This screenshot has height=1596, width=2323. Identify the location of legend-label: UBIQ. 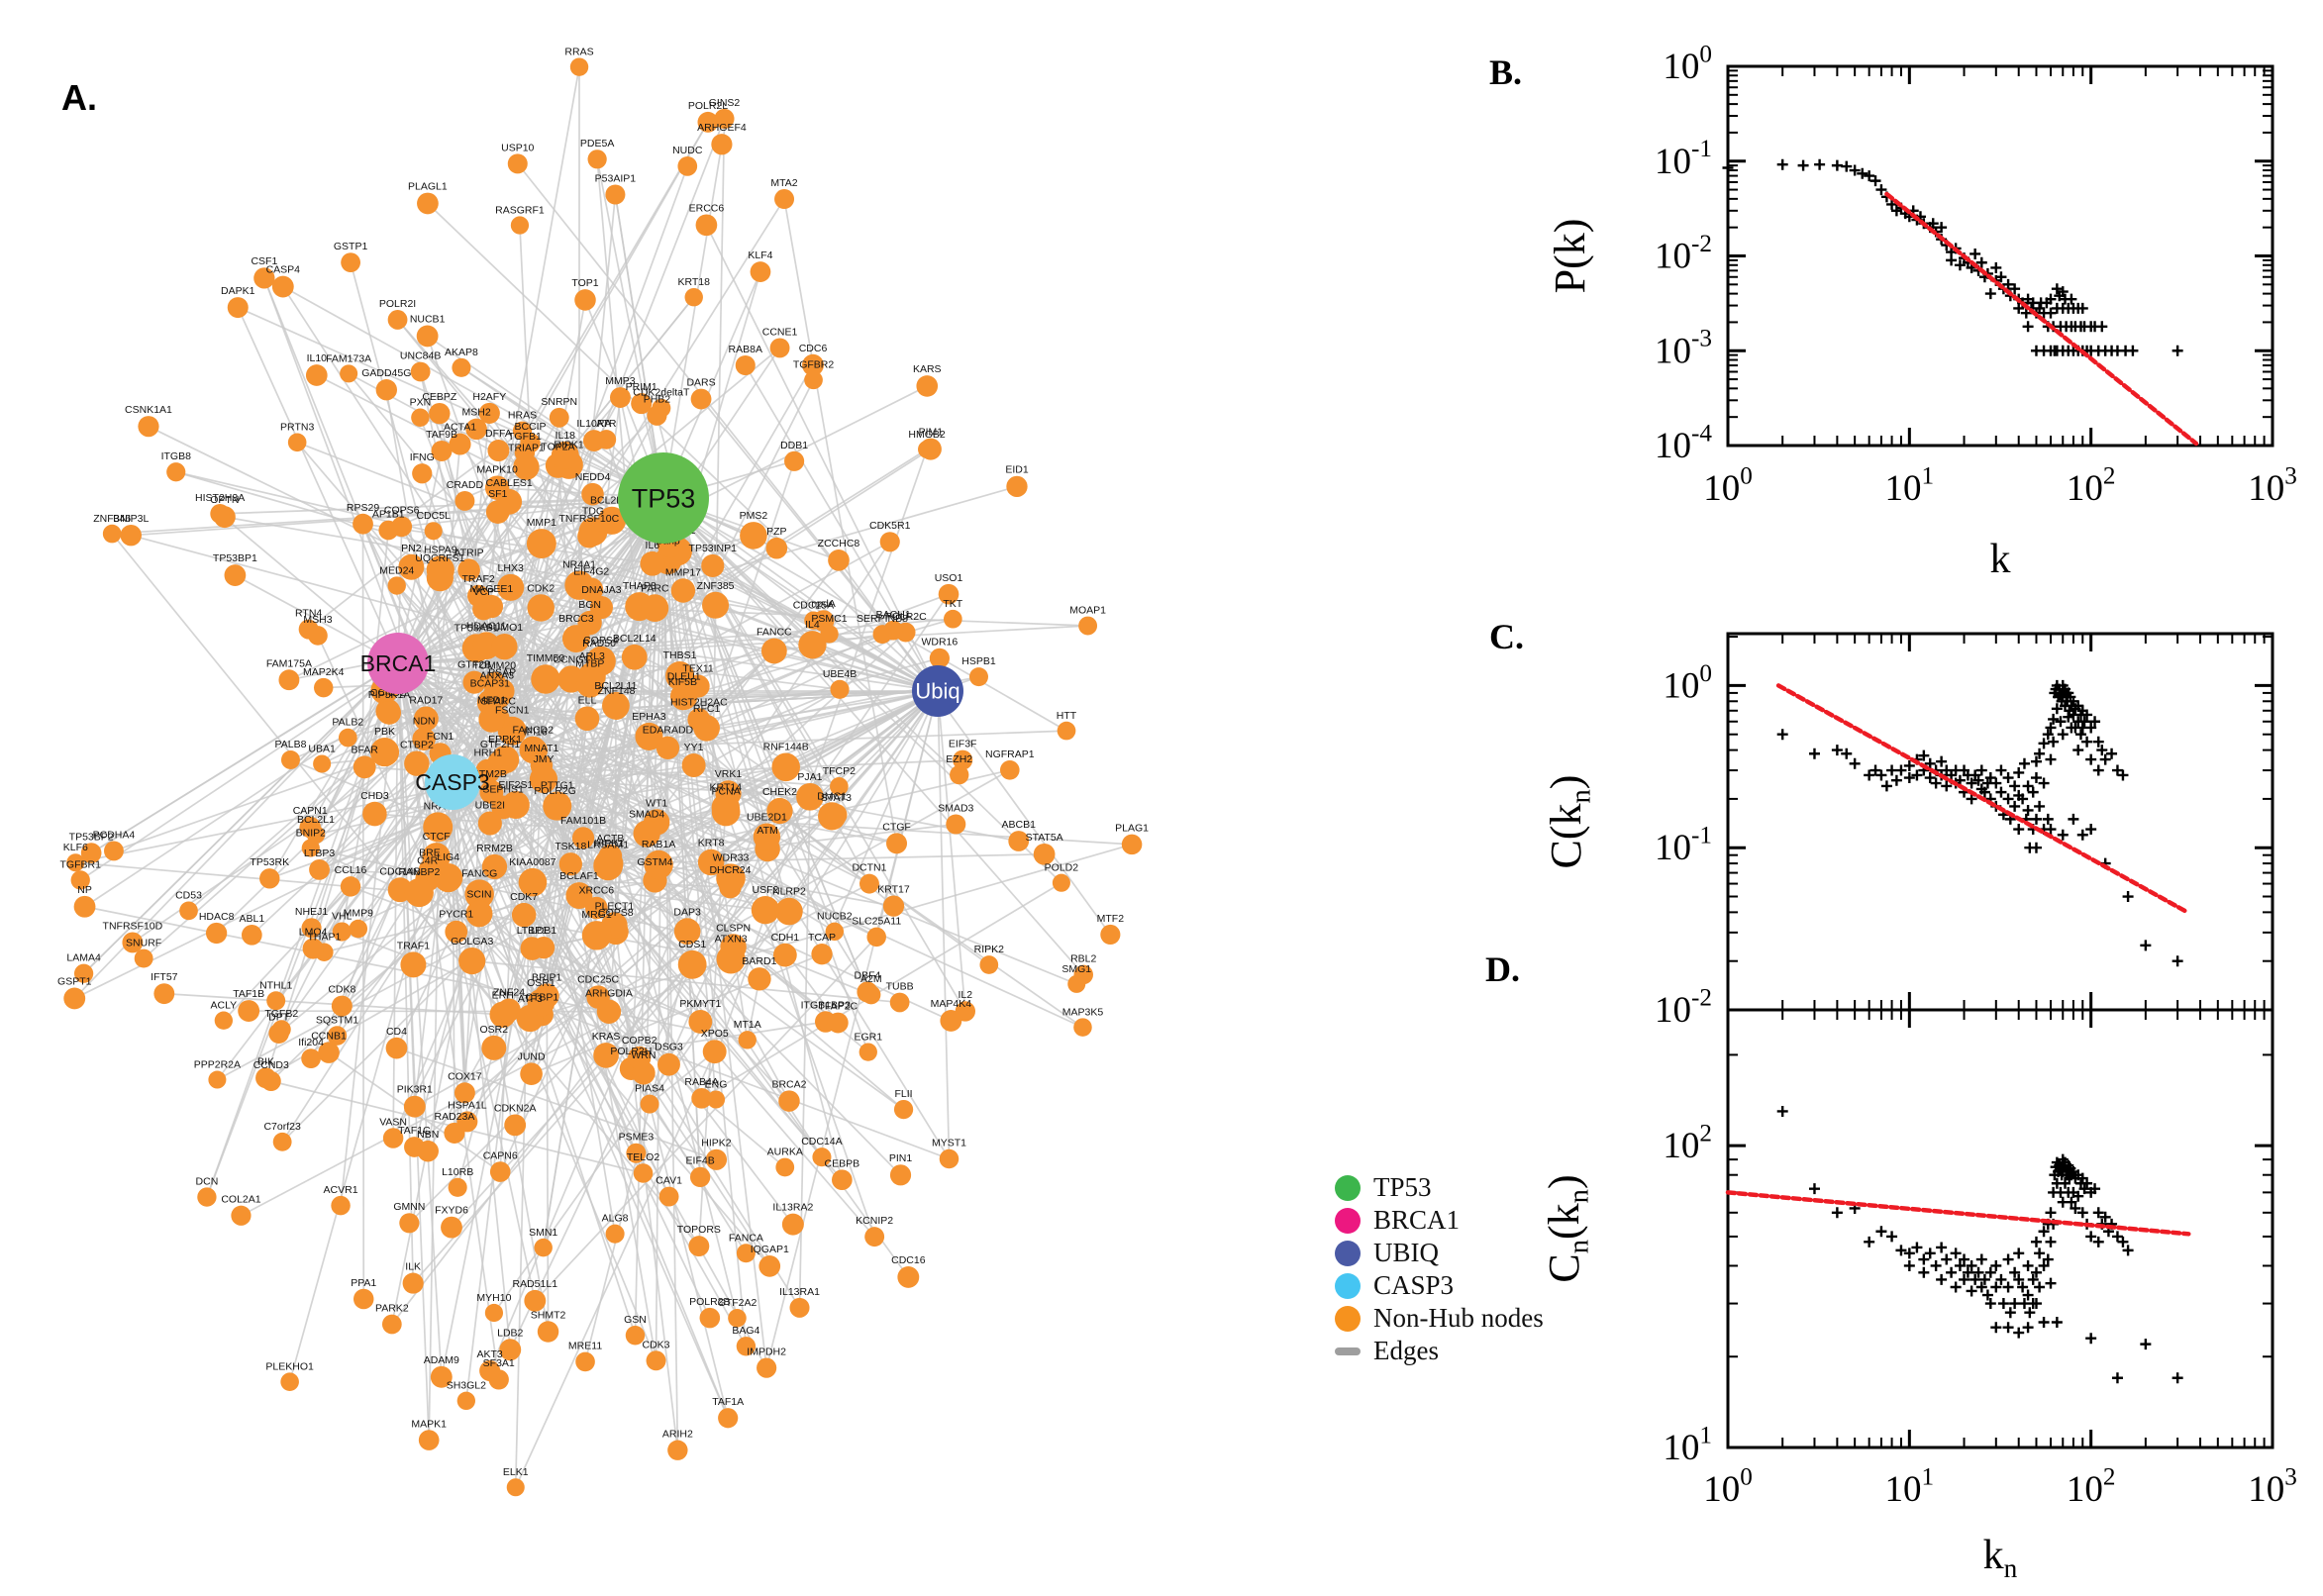
(1406, 1252).